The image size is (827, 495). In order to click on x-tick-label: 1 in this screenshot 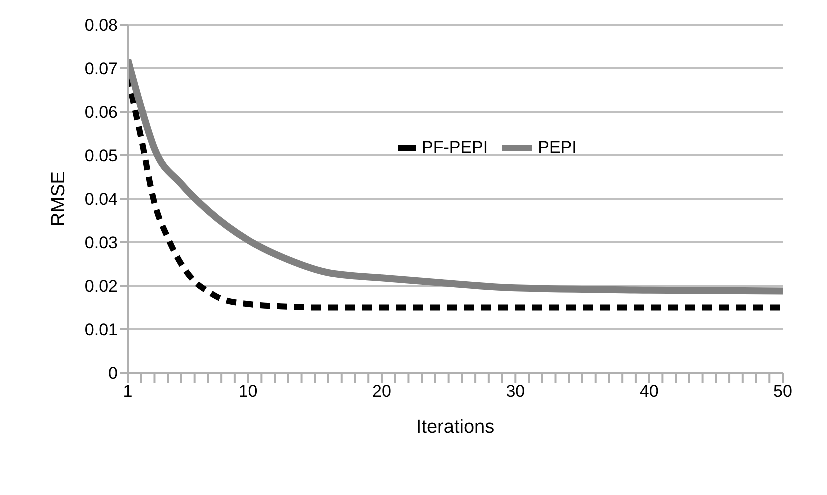, I will do `click(128, 392)`.